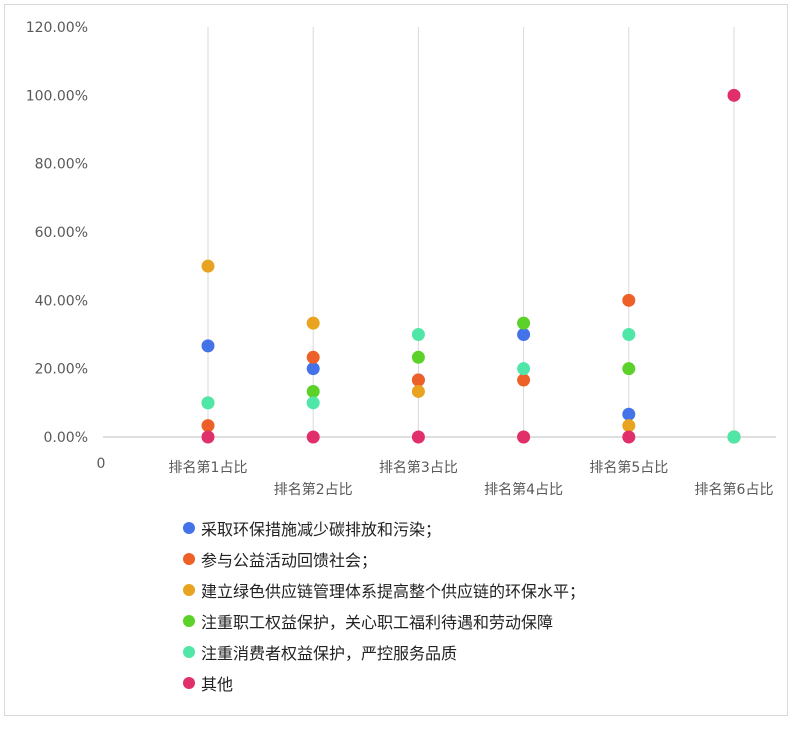  What do you see at coordinates (101, 464) in the screenshot?
I see `x-origin-label: 0` at bounding box center [101, 464].